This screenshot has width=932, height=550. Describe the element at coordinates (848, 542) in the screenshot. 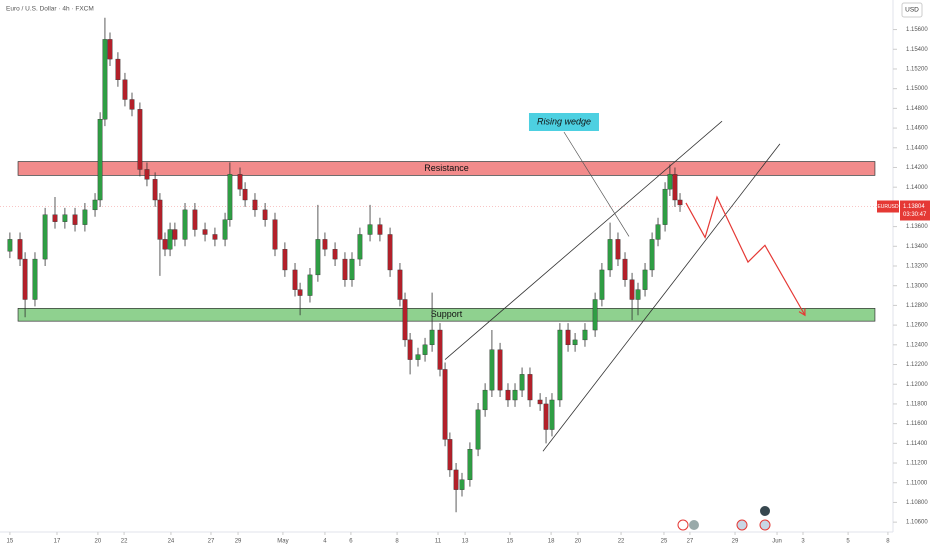

I see `x-tick-label: 5` at that location.